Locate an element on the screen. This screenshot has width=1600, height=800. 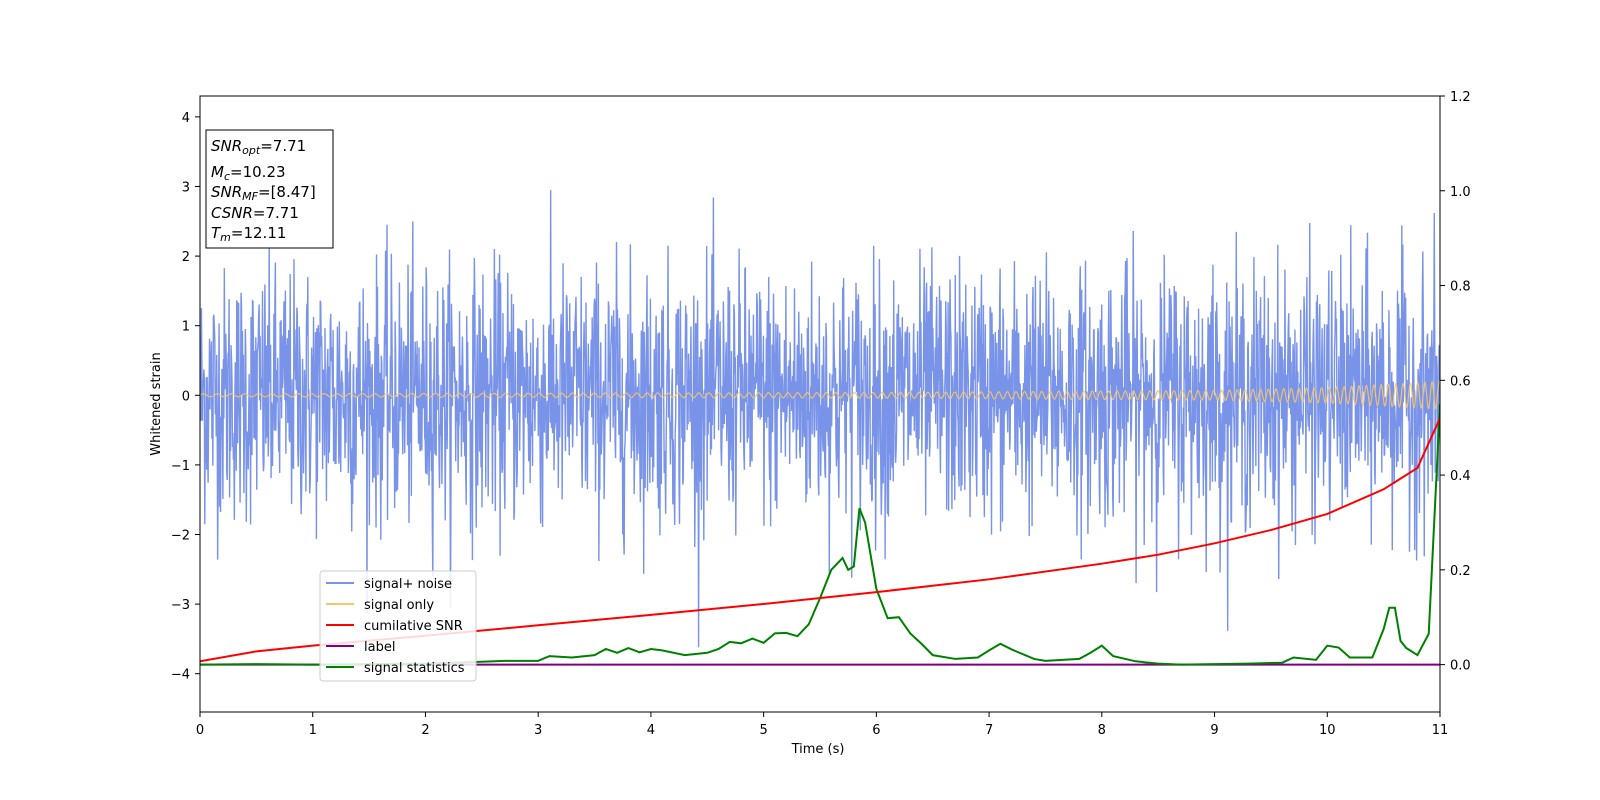
legend-item-signal-statistics: signal statistics is located at coordinates (395, 668).